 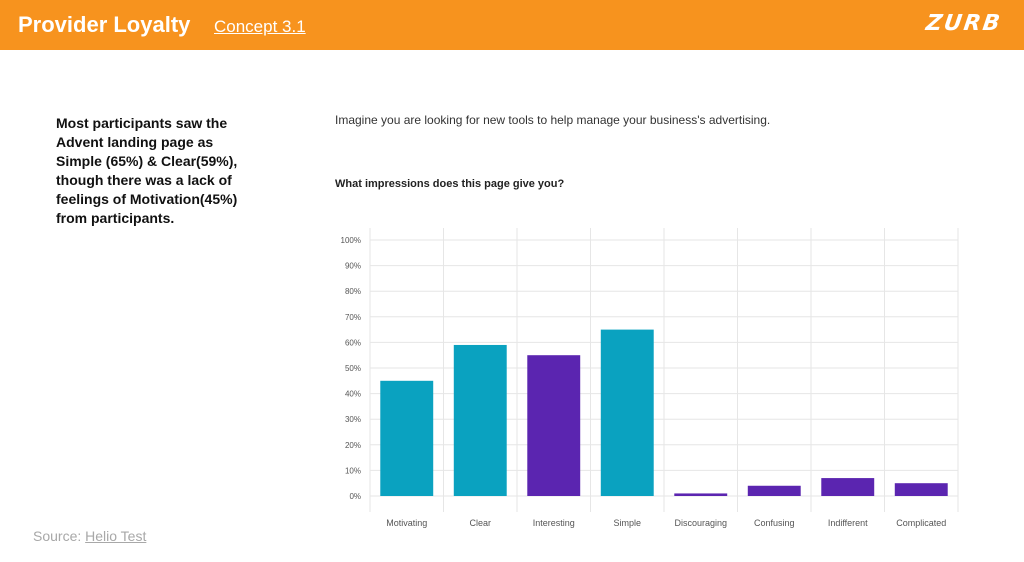 What do you see at coordinates (627, 412) in the screenshot?
I see `bar-simple` at bounding box center [627, 412].